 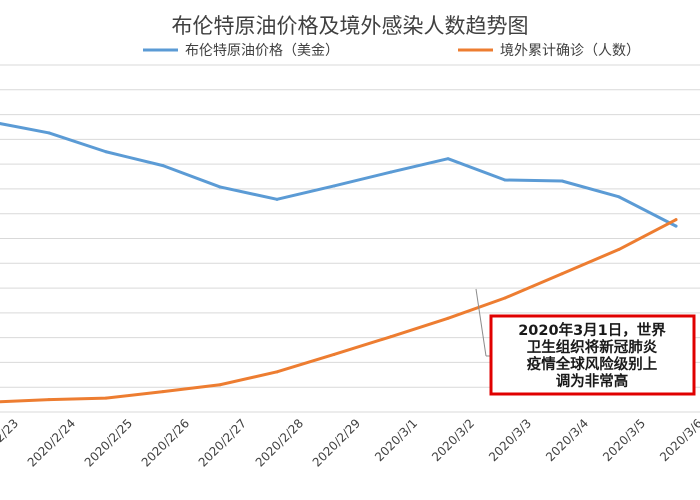 What do you see at coordinates (678, 440) in the screenshot?
I see `x-tick-label: 2020/3/6` at bounding box center [678, 440].